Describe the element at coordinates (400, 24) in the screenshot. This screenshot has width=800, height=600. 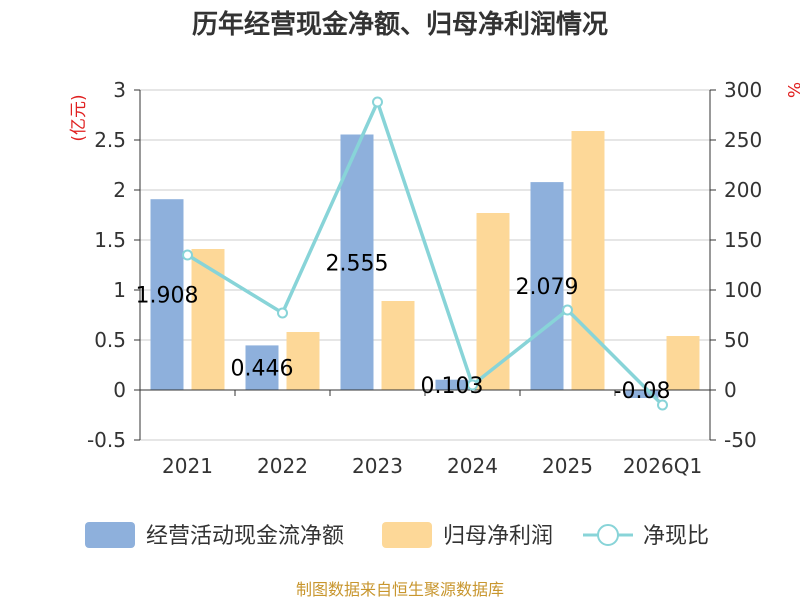
I see `chart-title: 历年经营现金净额、归母净利润情况` at that location.